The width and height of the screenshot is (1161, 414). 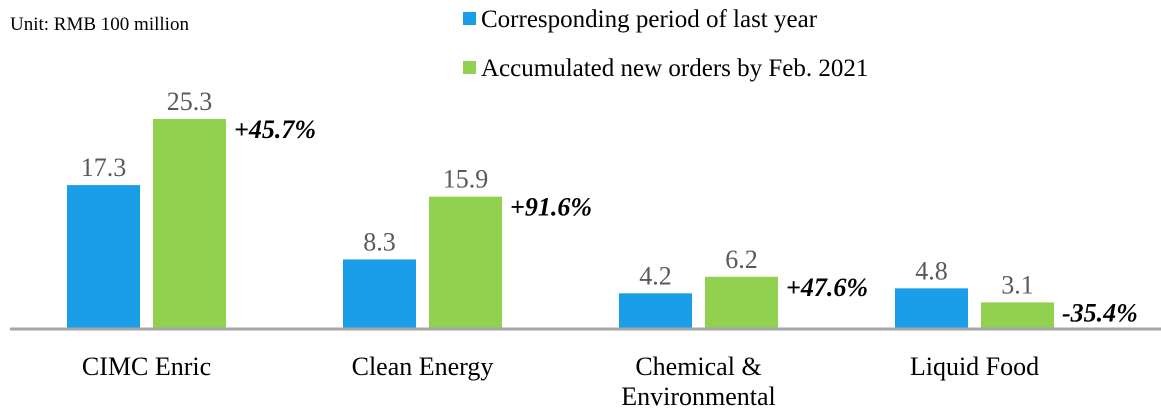 I want to click on legend-label: Accumulated new orders by Feb. 2021, so click(x=674, y=68).